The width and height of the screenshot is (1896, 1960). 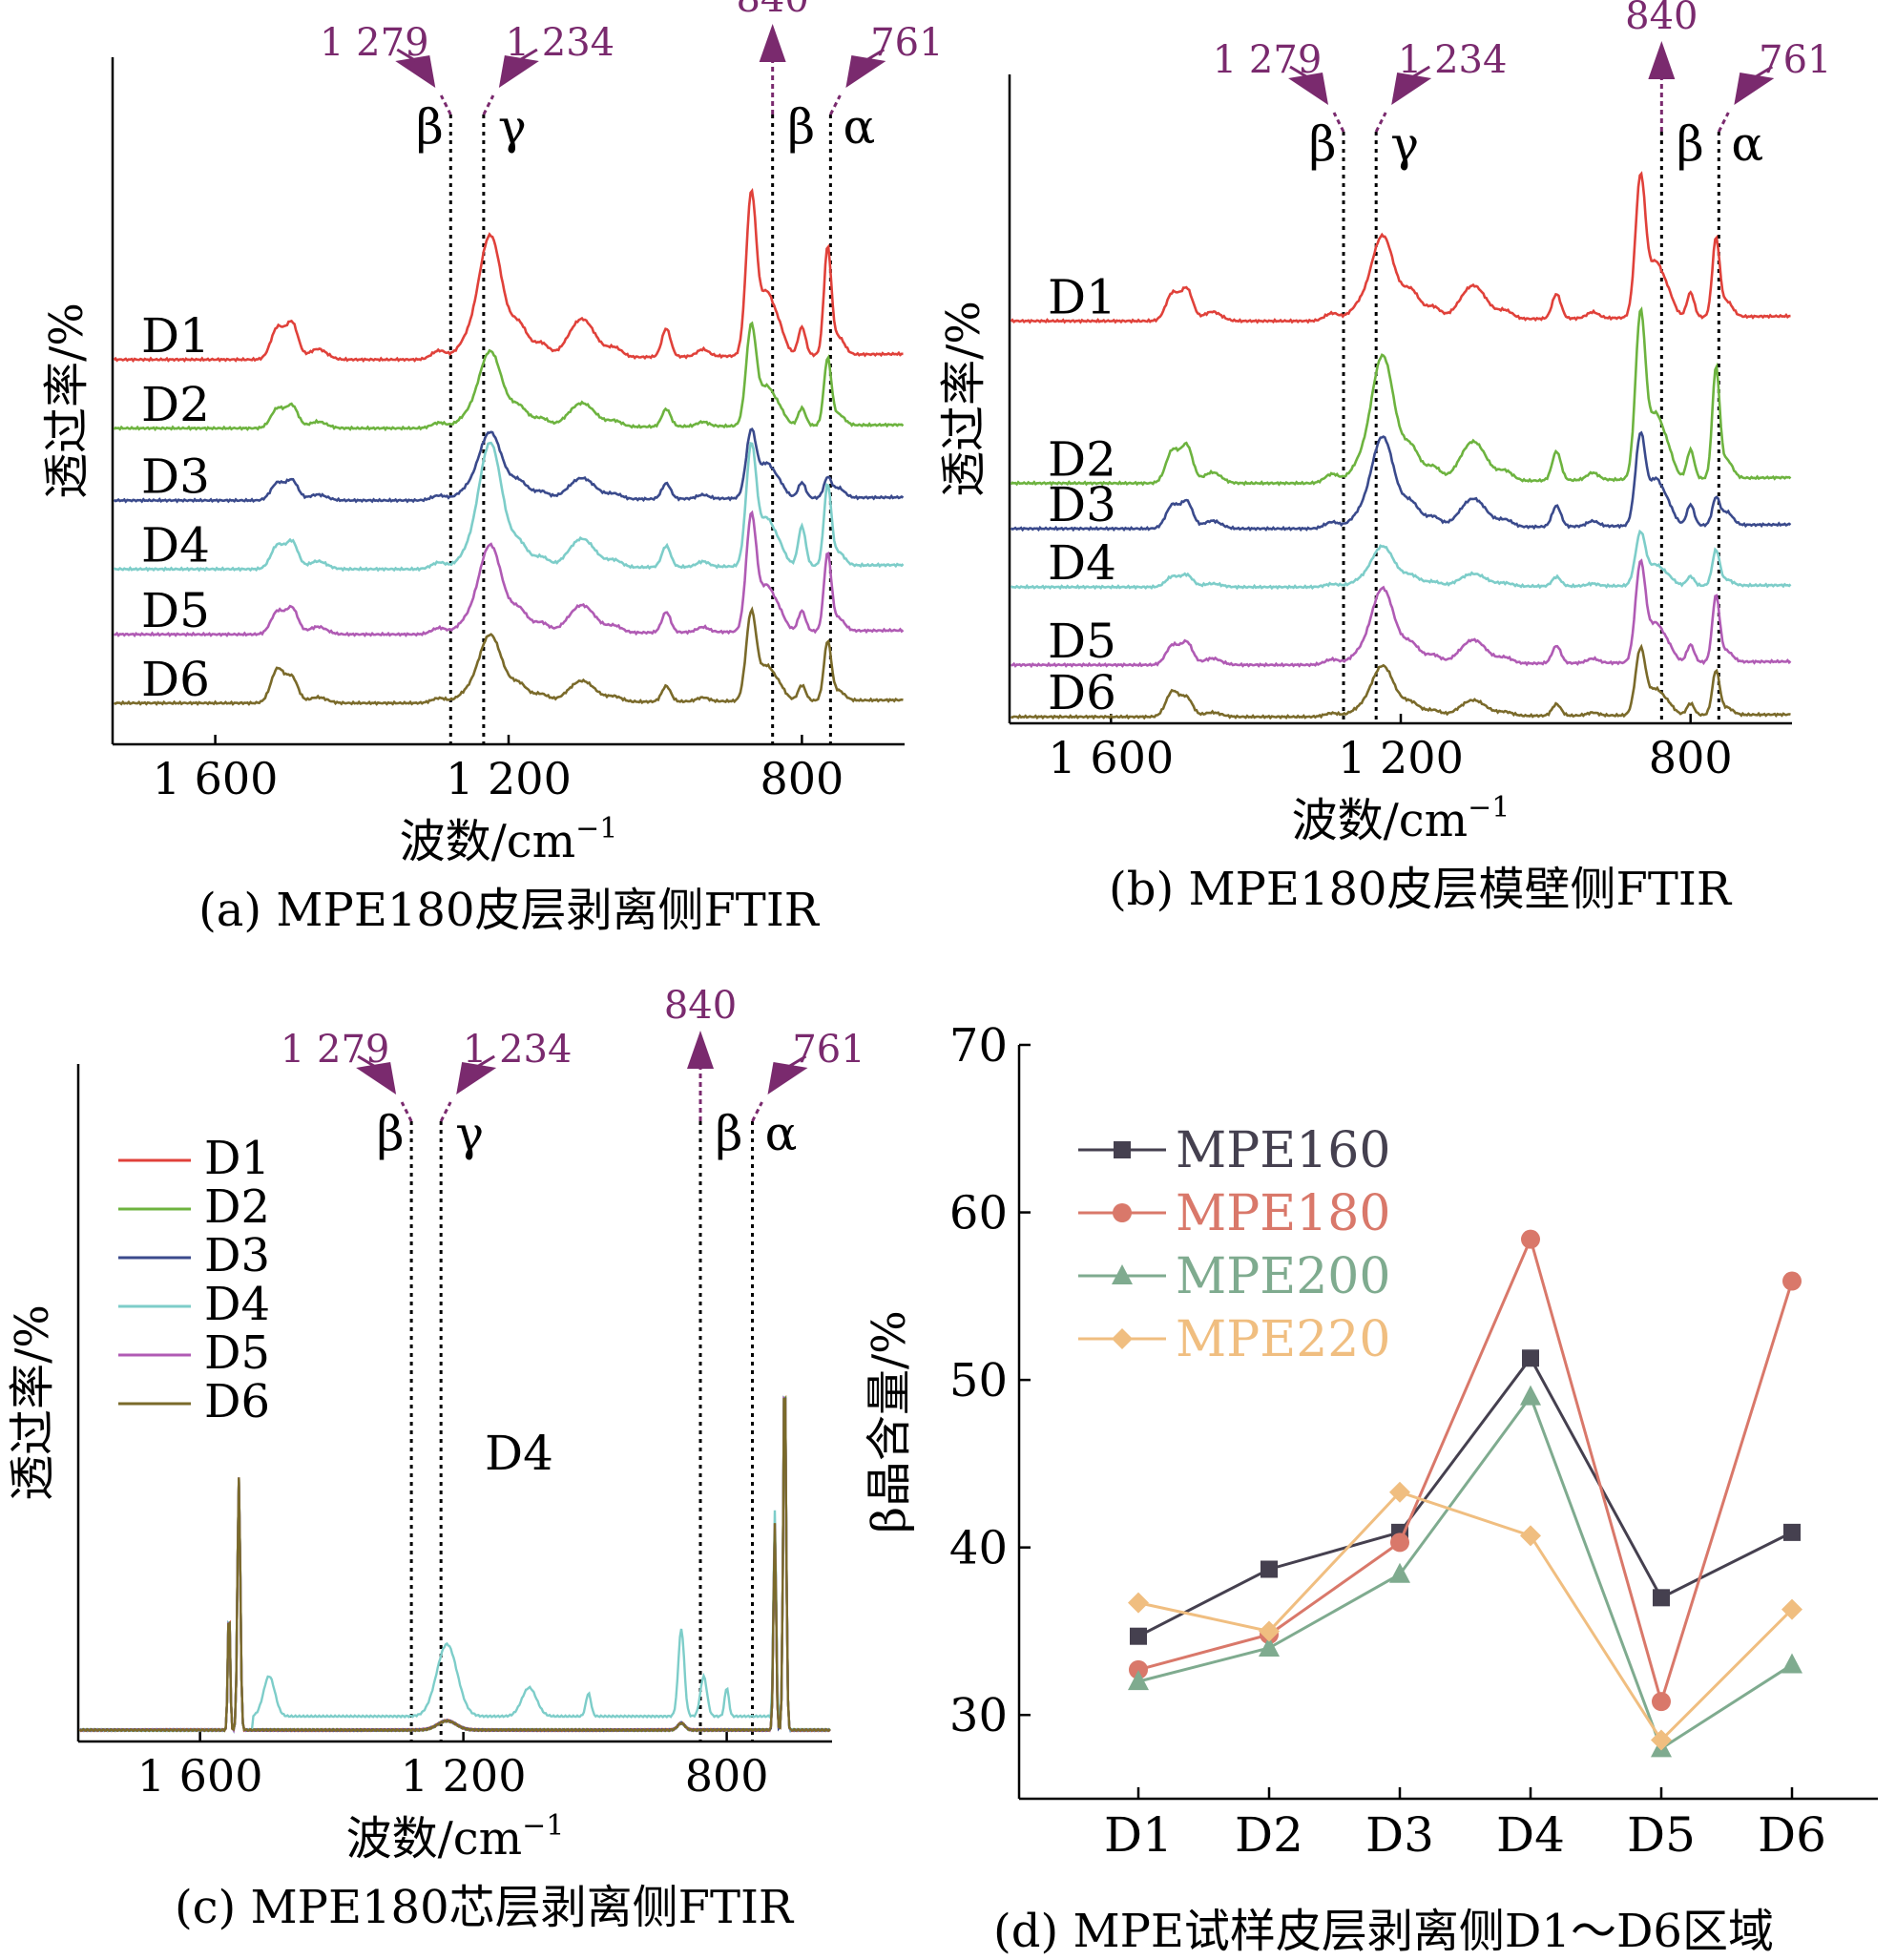 What do you see at coordinates (1283, 1339) in the screenshot?
I see `legend-label-mpe220: MPE220` at bounding box center [1283, 1339].